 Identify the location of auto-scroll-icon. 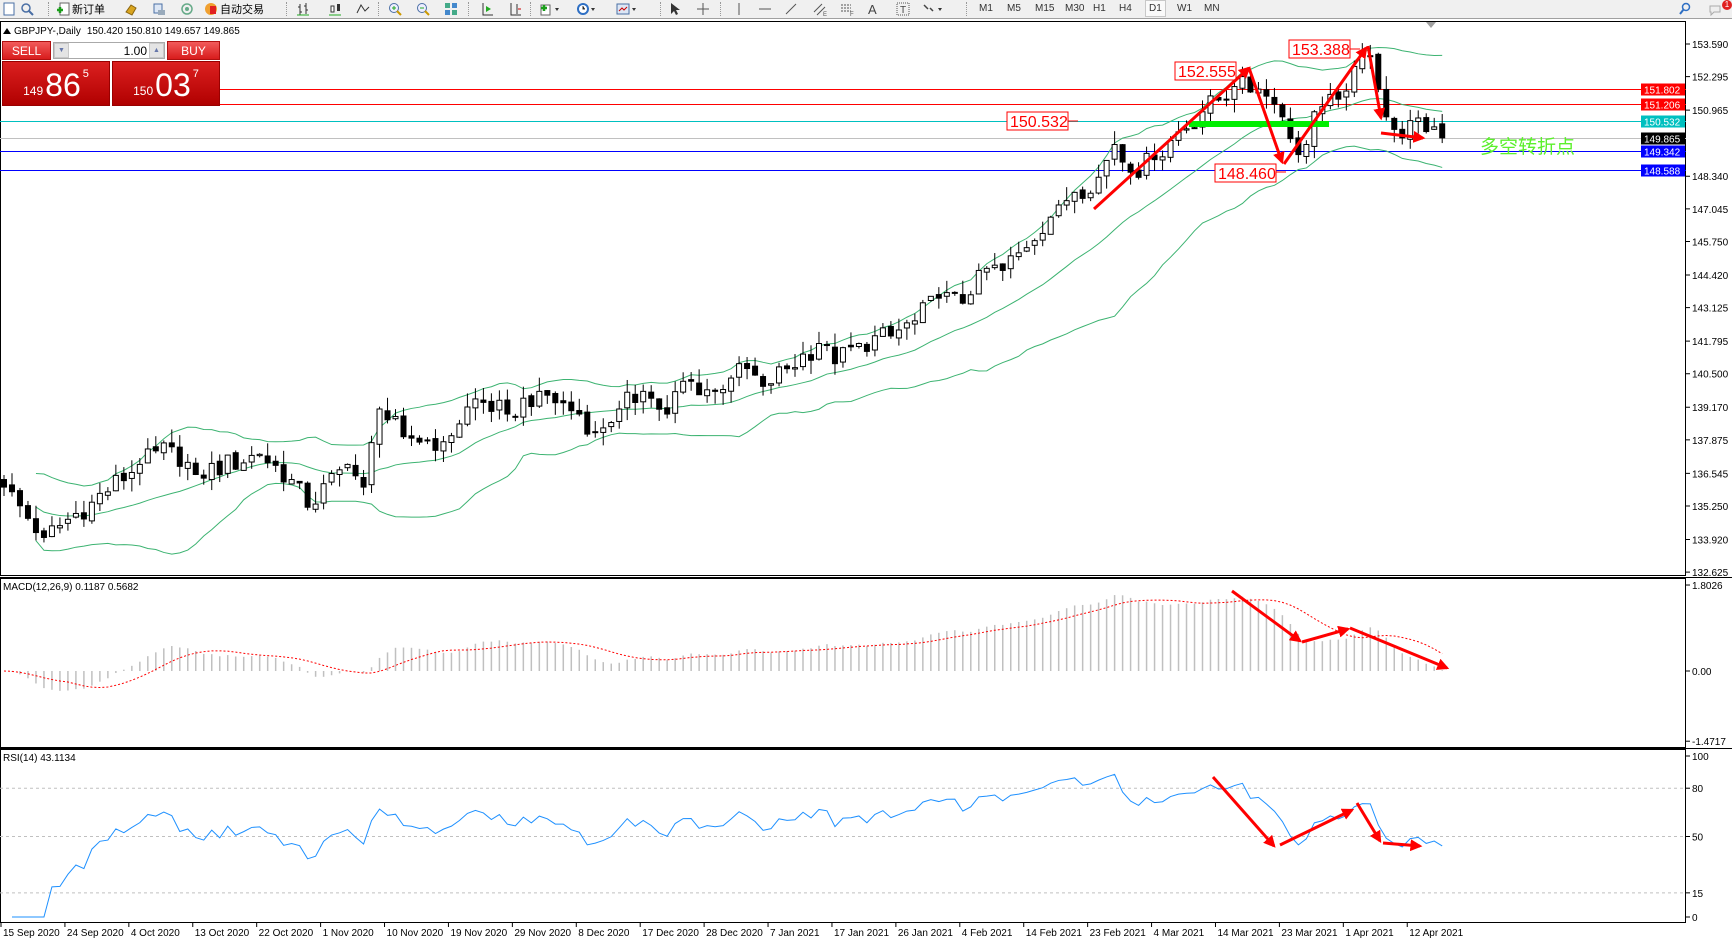
(487, 9).